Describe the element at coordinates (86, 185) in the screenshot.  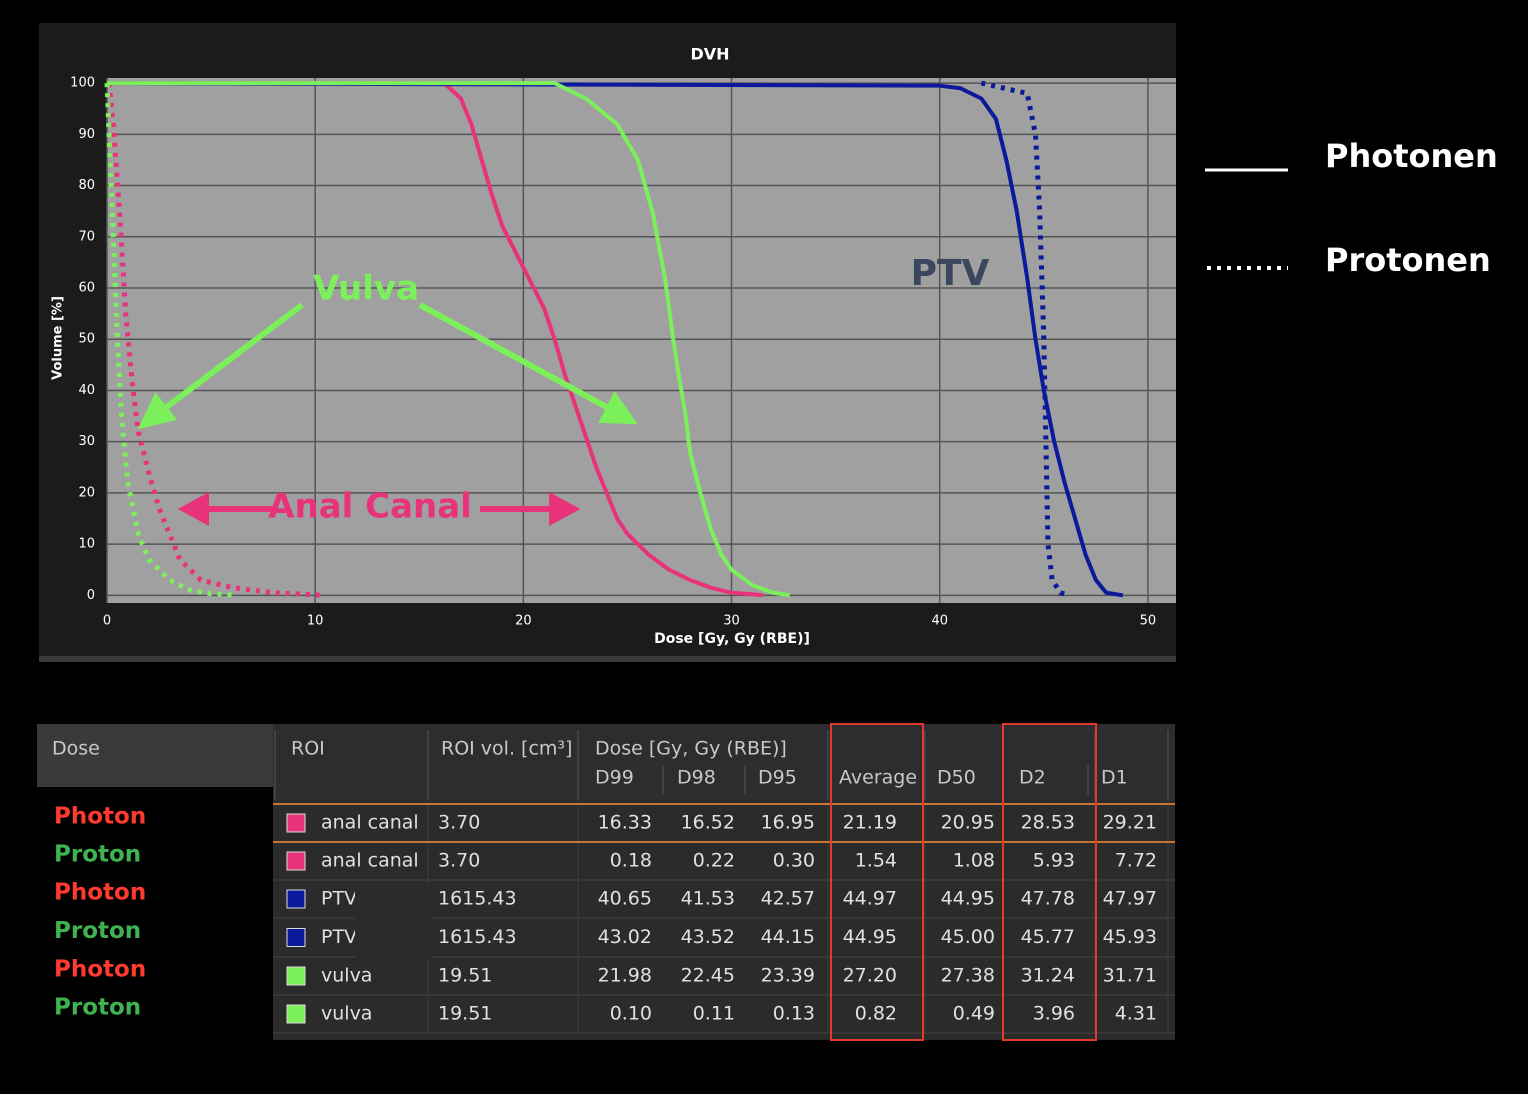
I see `y-tick-label: 80` at that location.